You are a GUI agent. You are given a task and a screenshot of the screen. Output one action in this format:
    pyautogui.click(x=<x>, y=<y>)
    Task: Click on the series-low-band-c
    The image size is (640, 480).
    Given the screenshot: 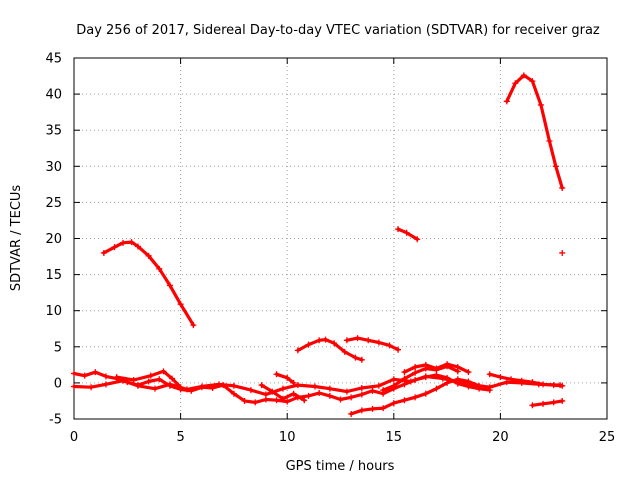 What is the action you would take?
    pyautogui.click(x=148, y=379)
    